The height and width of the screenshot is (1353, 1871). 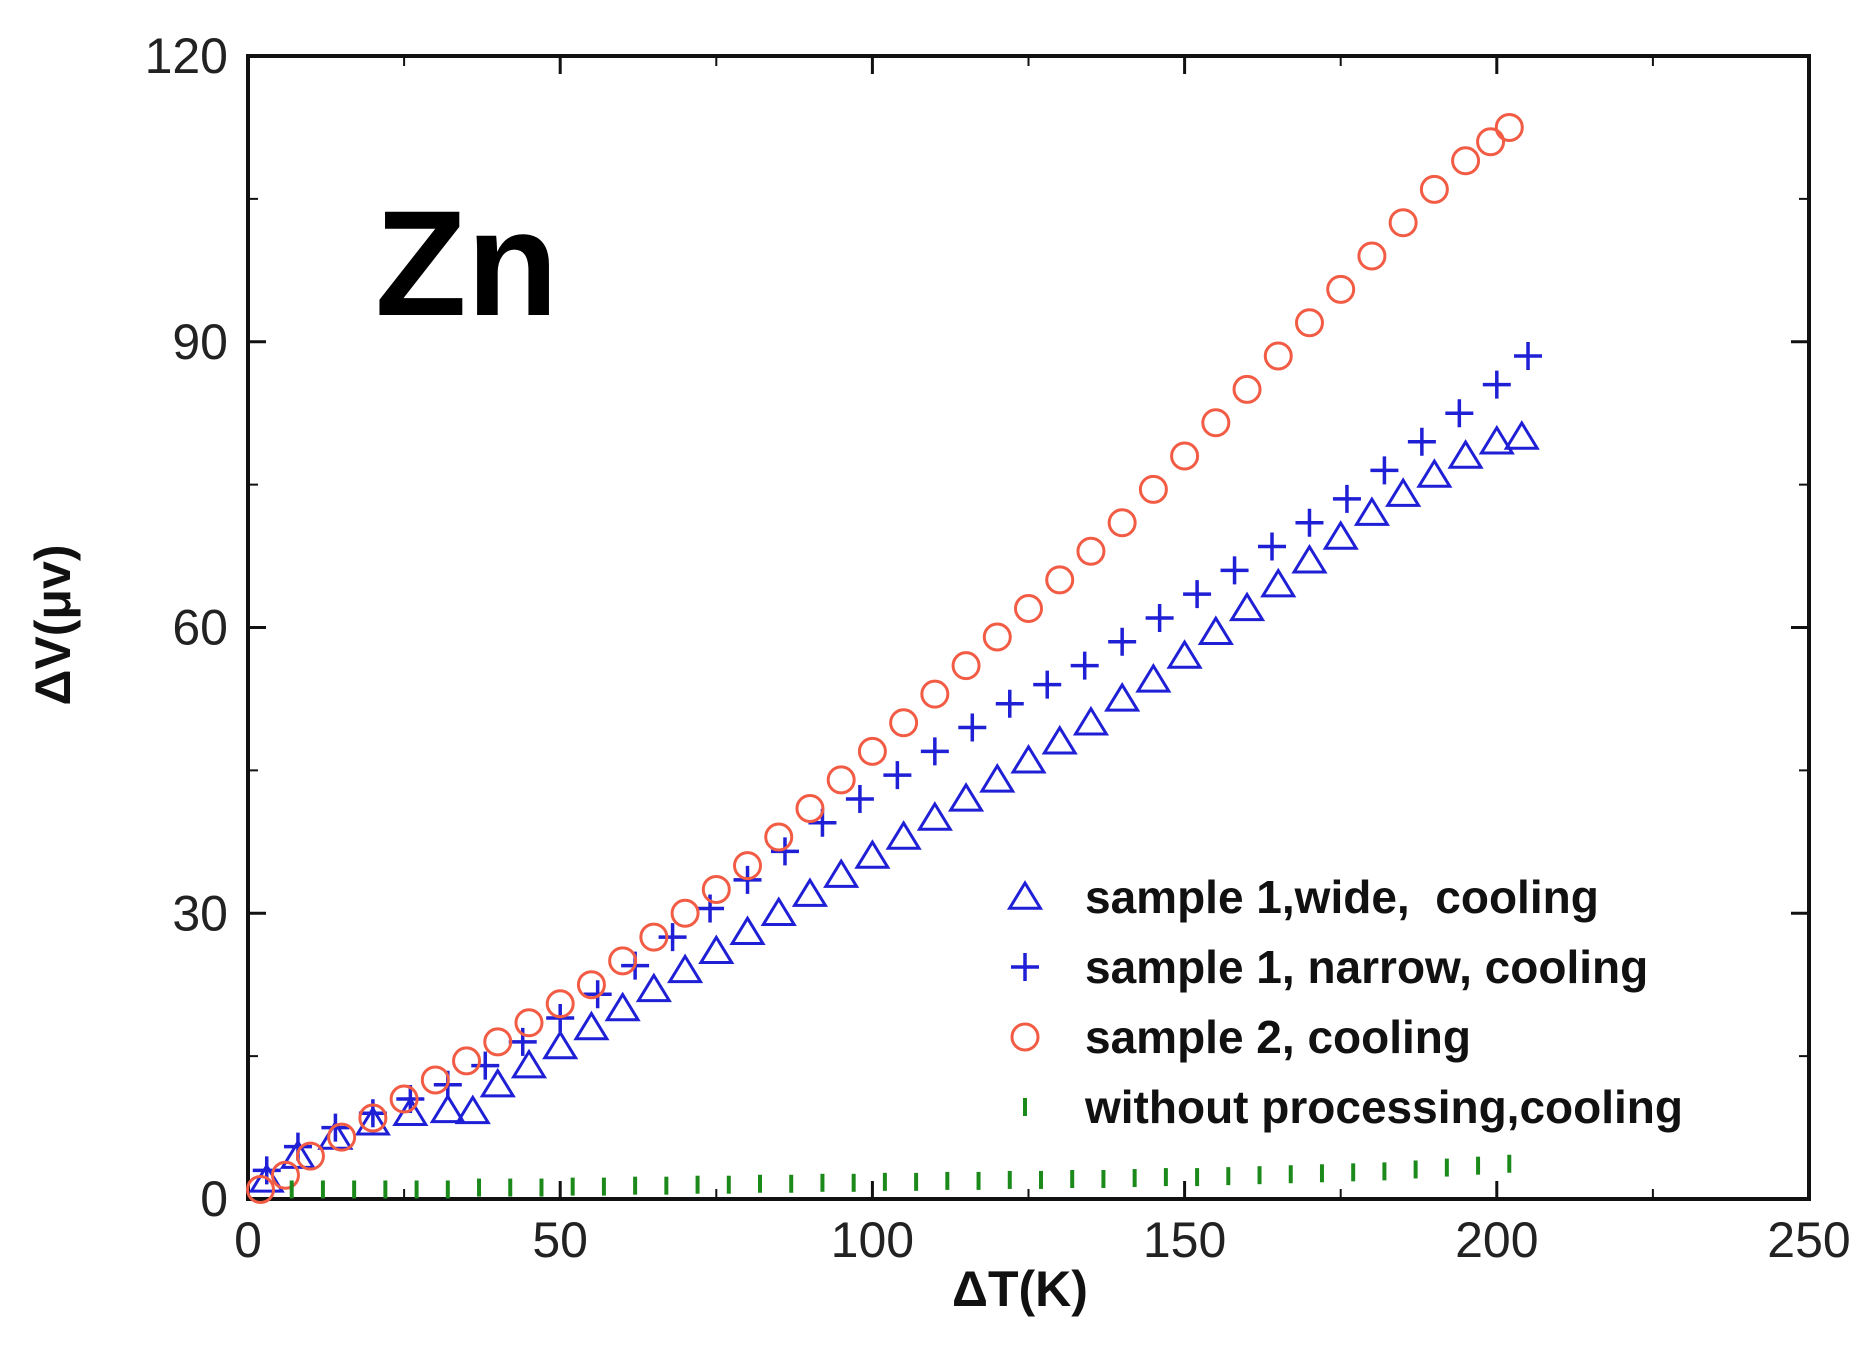 What do you see at coordinates (200, 628) in the screenshot?
I see `y-tick-label: 60` at bounding box center [200, 628].